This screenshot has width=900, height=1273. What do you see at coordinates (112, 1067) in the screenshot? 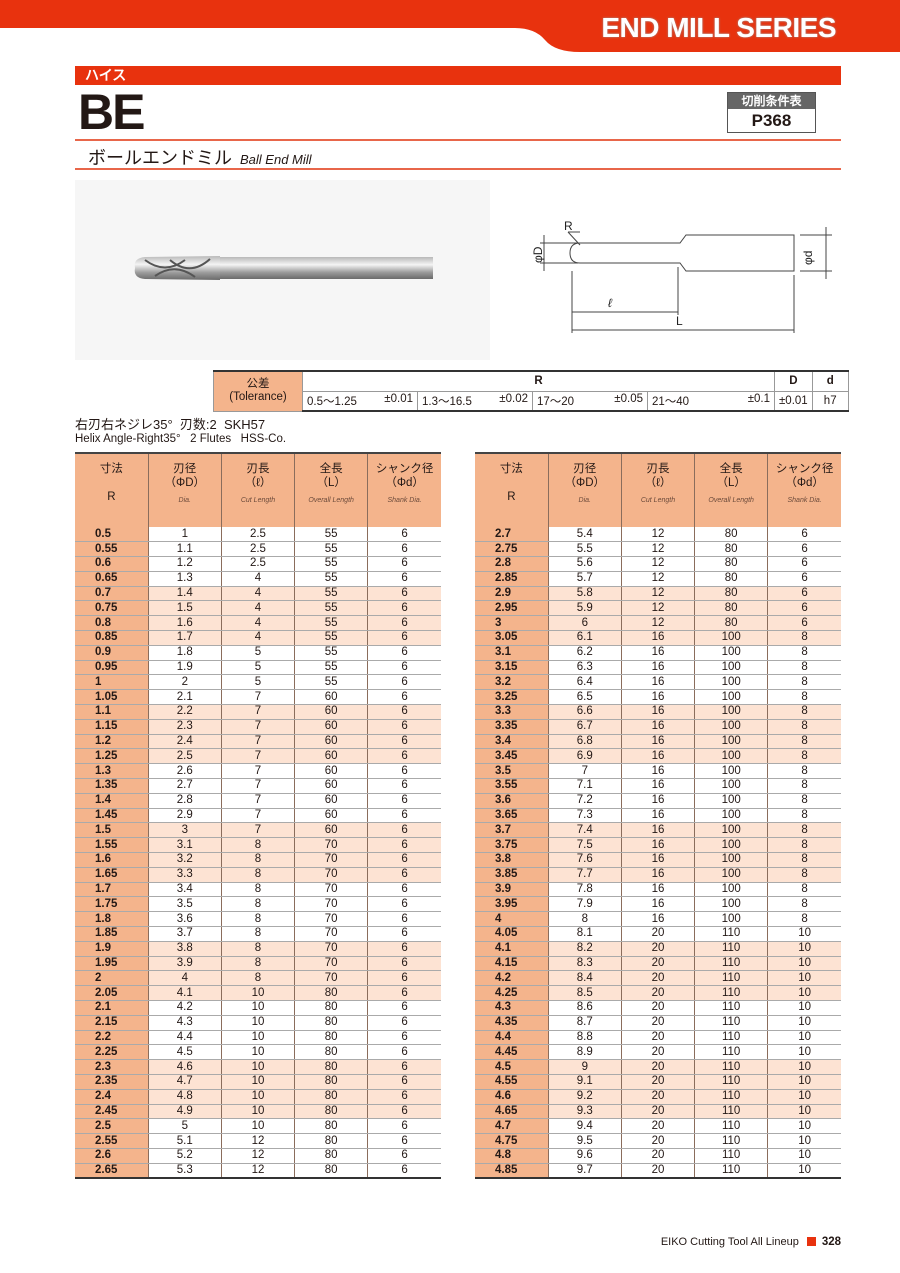
I see `cell-r: 2.3` at bounding box center [112, 1067].